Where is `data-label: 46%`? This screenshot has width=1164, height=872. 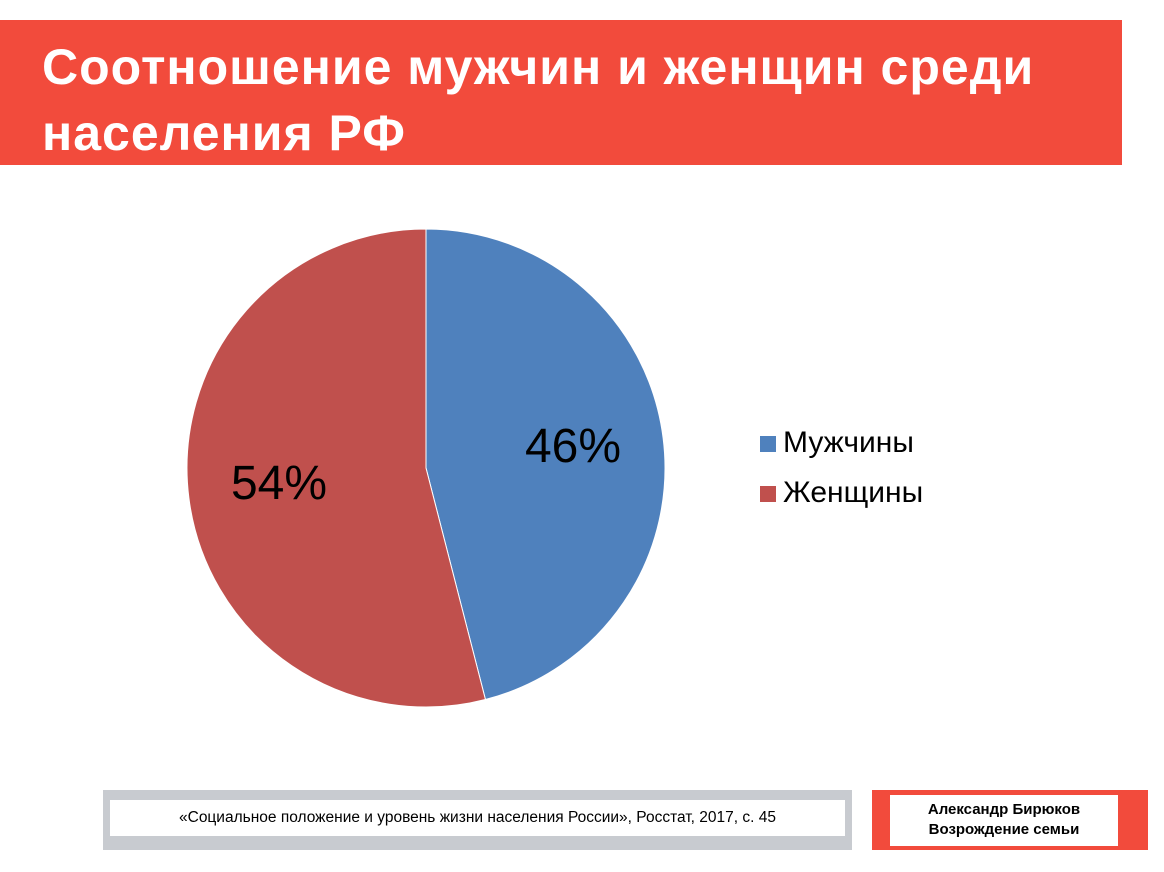 data-label: 46% is located at coordinates (573, 446).